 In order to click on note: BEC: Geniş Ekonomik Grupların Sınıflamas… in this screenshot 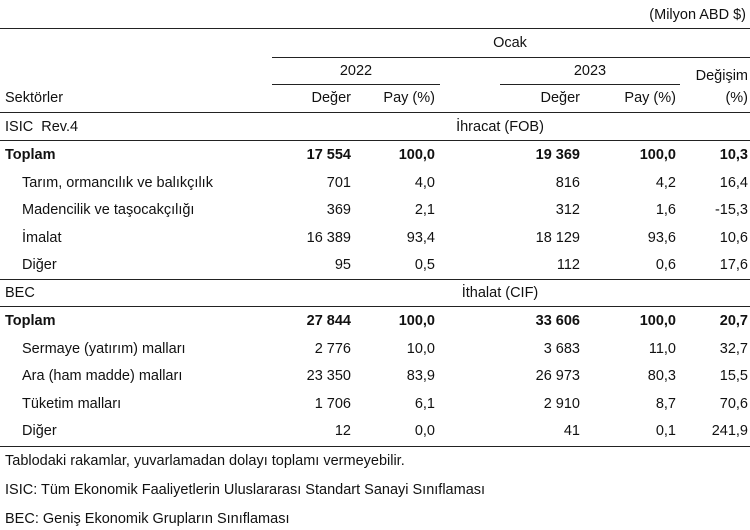, I will do `click(147, 519)`.